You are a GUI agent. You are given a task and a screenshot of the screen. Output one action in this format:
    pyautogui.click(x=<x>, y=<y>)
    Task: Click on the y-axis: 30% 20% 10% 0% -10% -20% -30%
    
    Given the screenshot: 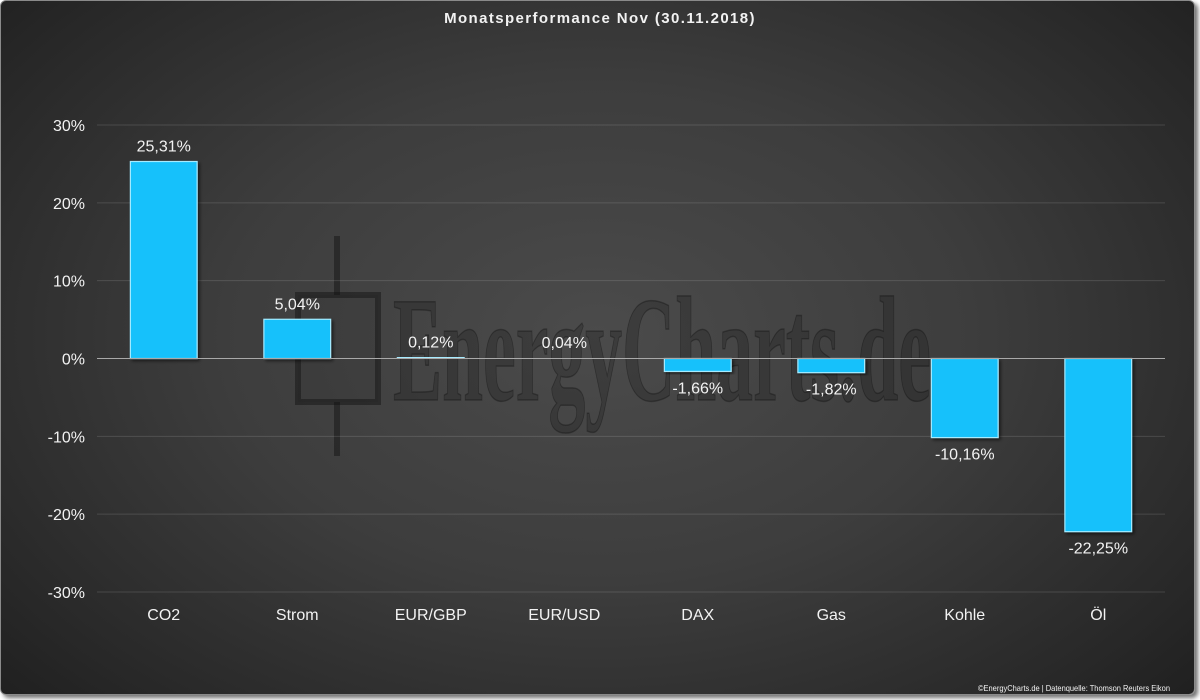 What is the action you would take?
    pyautogui.click(x=66, y=360)
    